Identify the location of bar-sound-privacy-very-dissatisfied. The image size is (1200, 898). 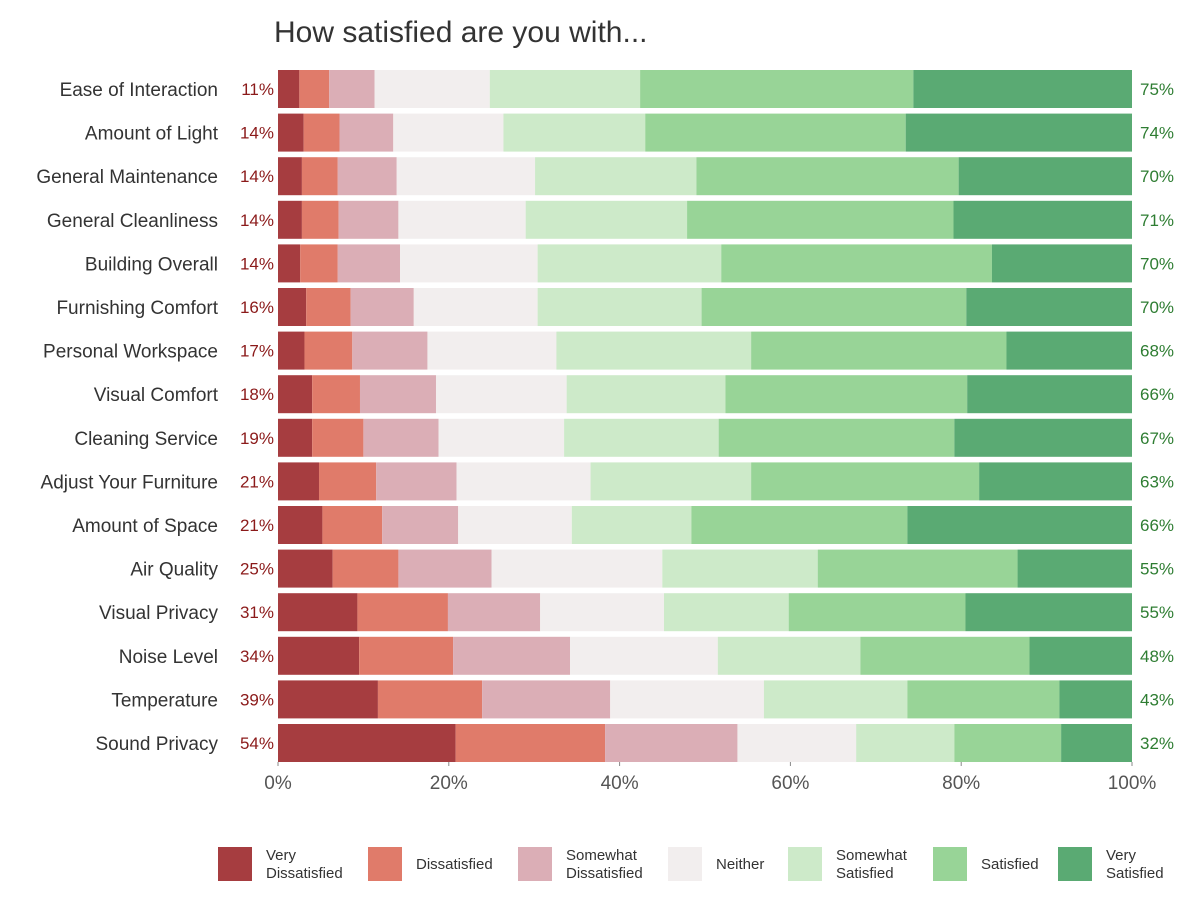
(367, 743).